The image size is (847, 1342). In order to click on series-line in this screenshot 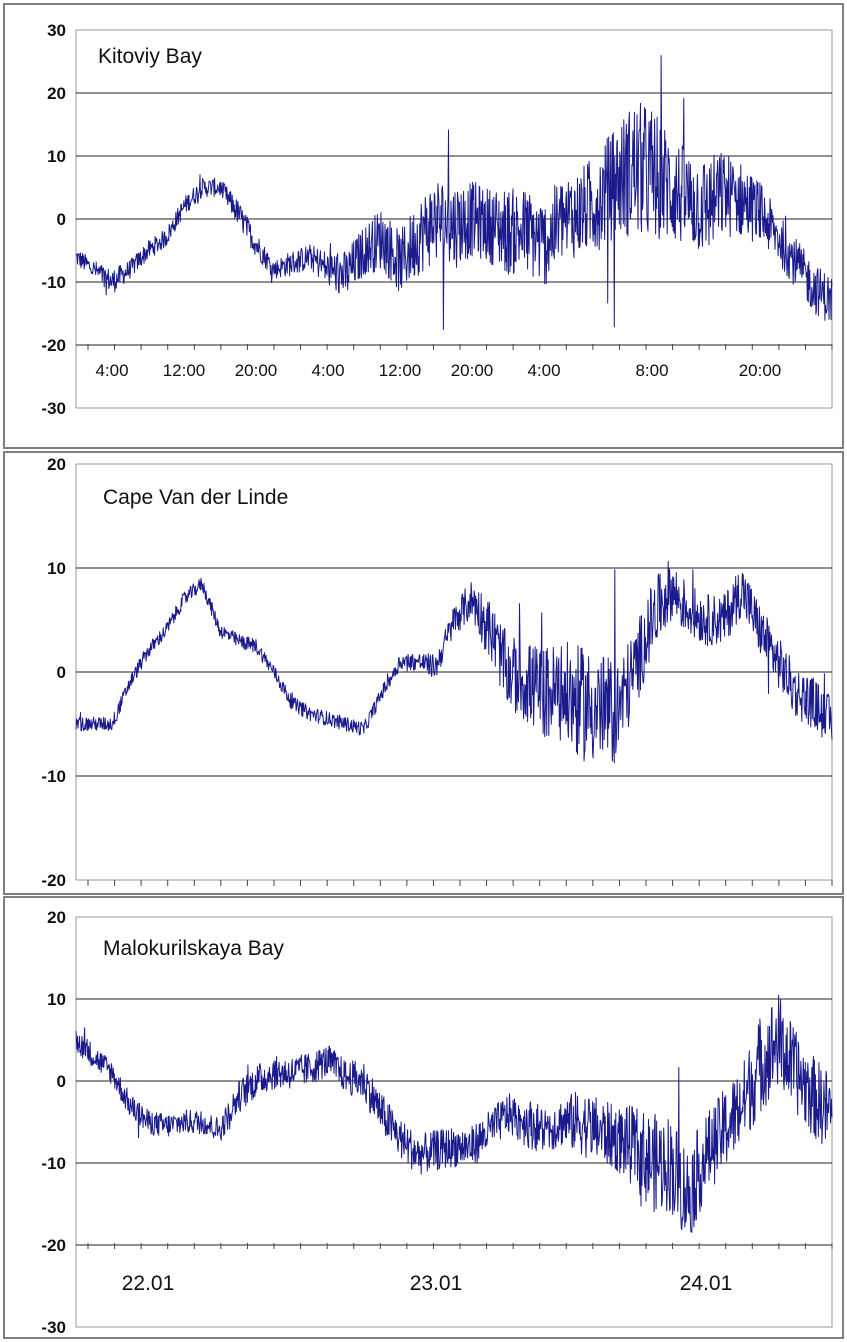, I will do `click(454, 662)`.